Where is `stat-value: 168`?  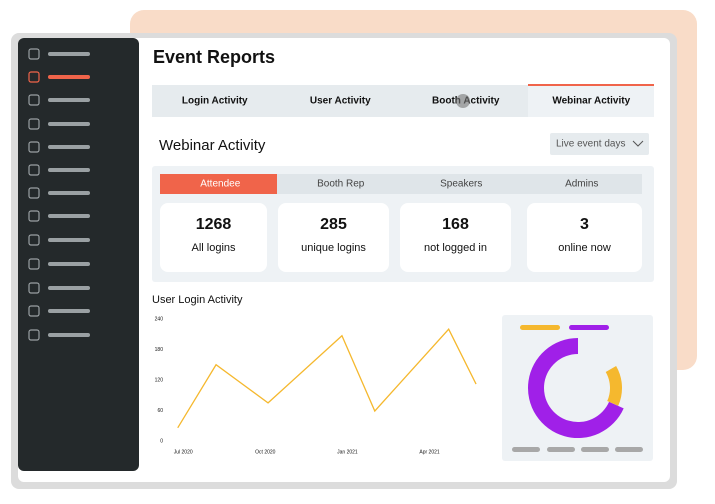 stat-value: 168 is located at coordinates (455, 224).